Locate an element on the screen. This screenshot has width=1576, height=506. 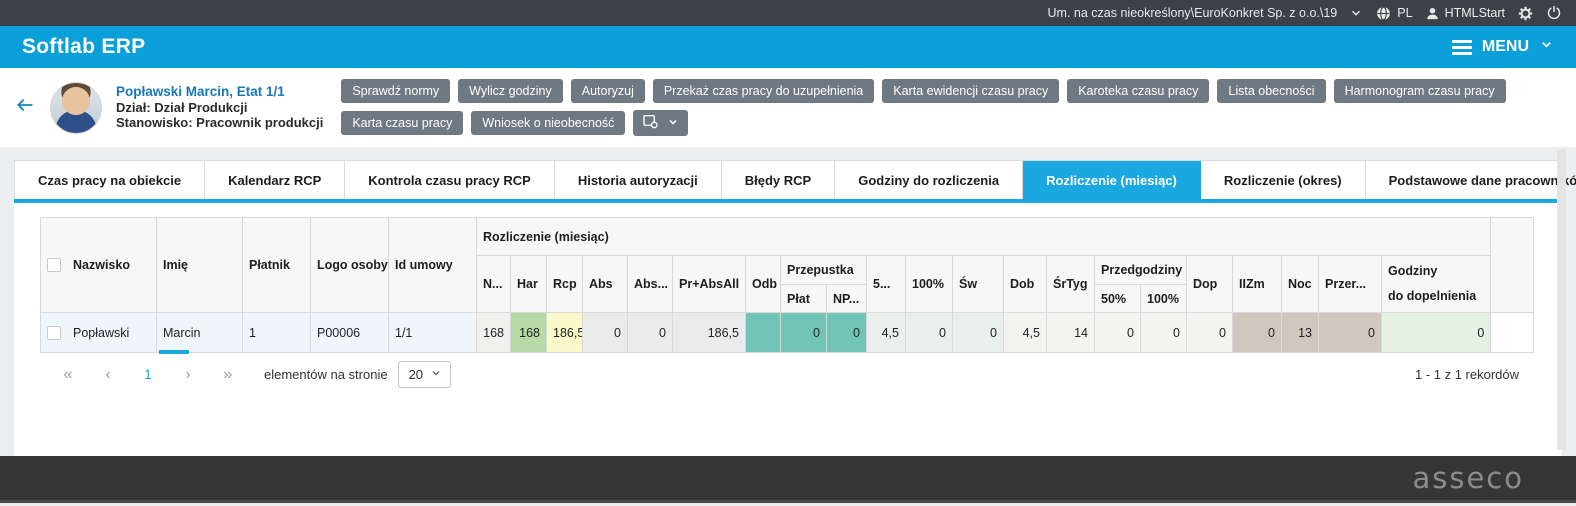
cell-id-umowy: 1/1 is located at coordinates (432, 332).